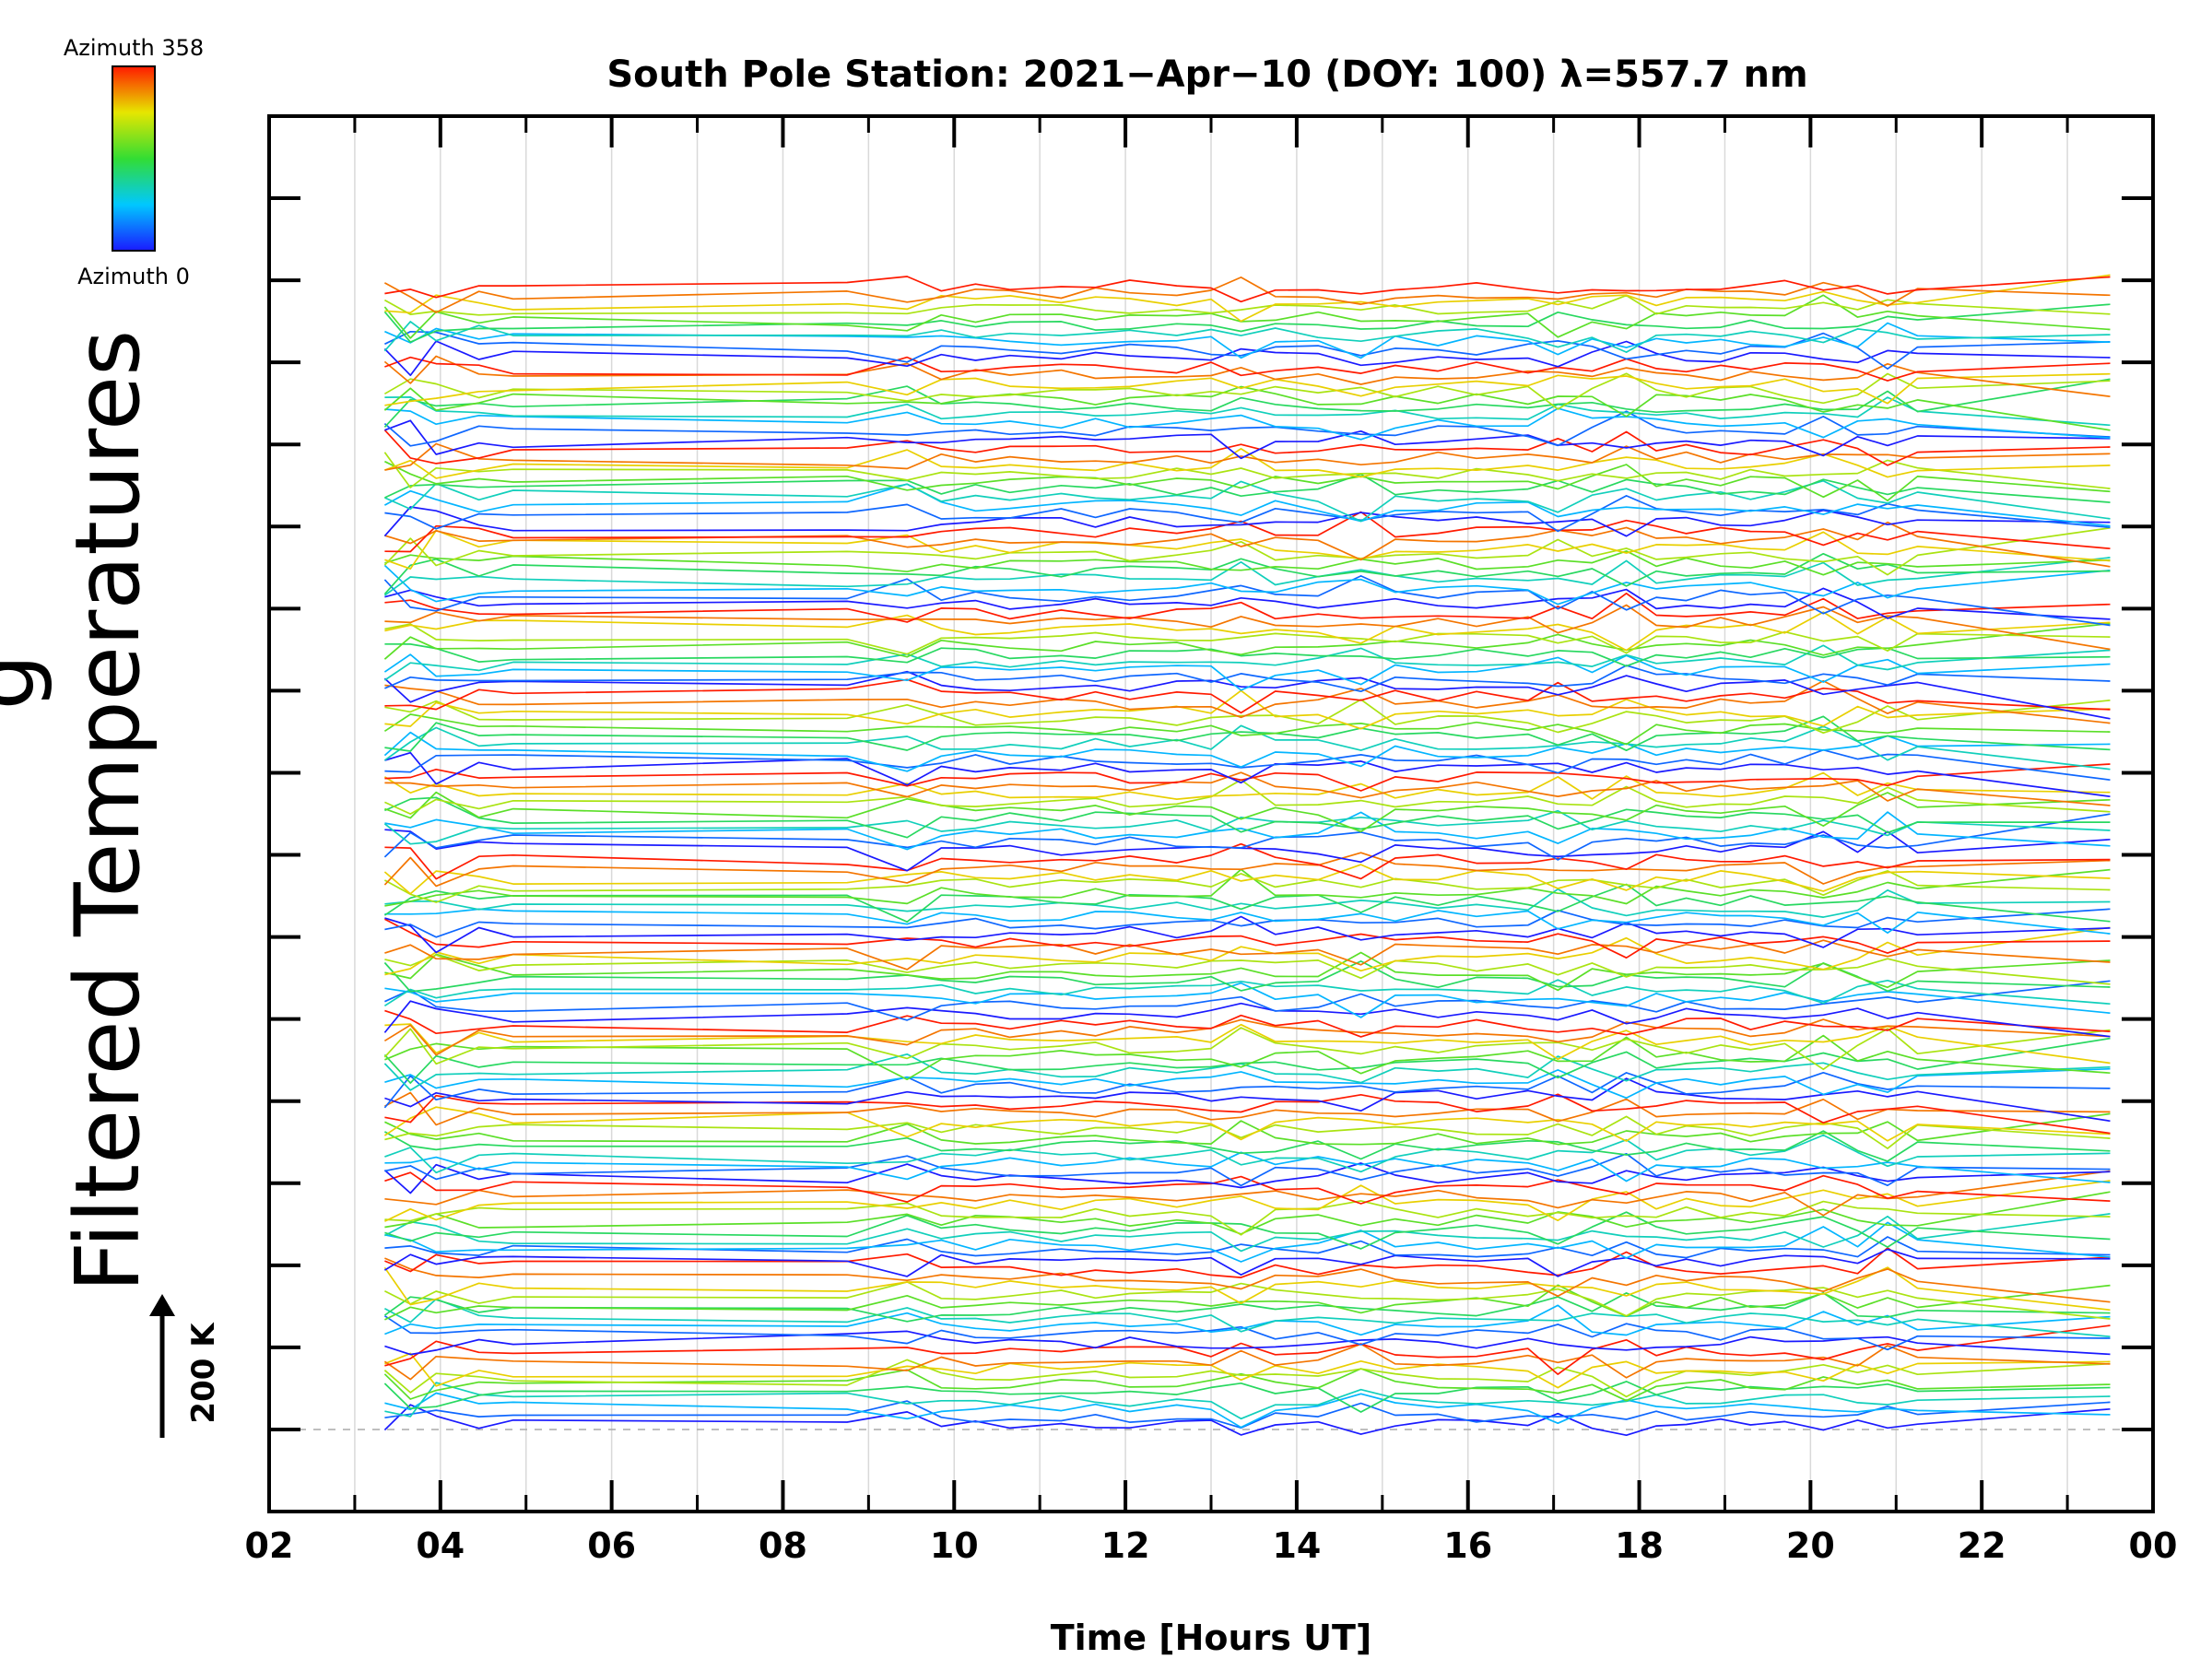 The width and height of the screenshot is (2212, 1659). What do you see at coordinates (440, 1545) in the screenshot?
I see `x-tick-label: 04` at bounding box center [440, 1545].